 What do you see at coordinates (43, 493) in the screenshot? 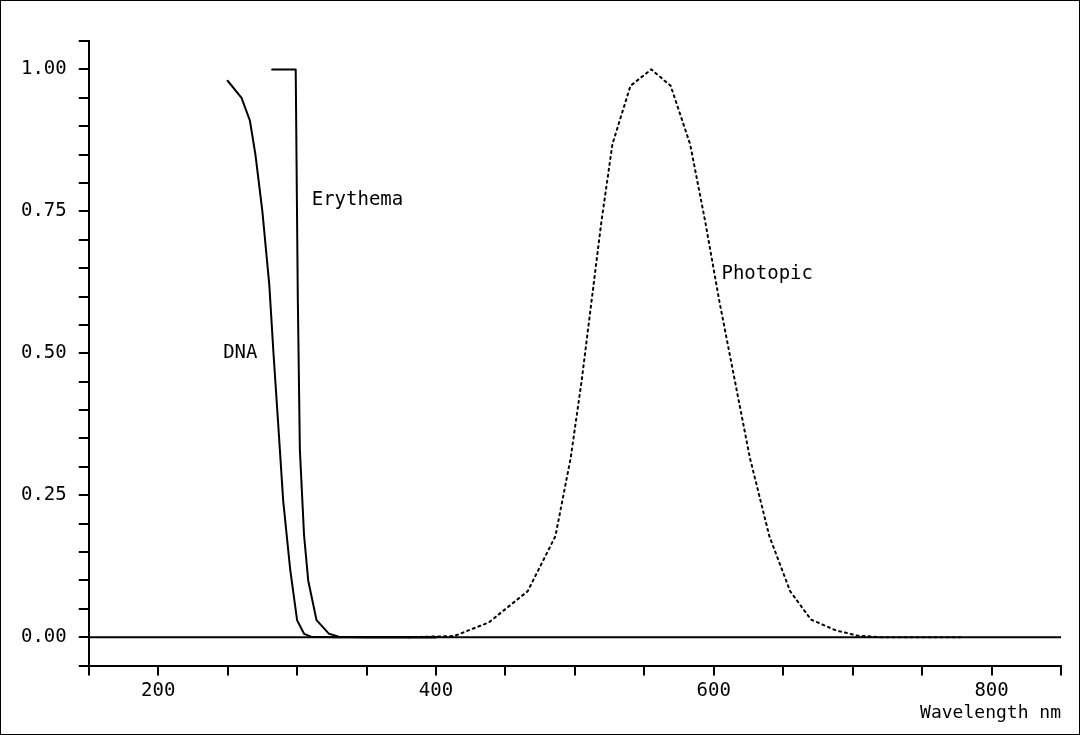
I see `y-tick-label: 0.25` at bounding box center [43, 493].